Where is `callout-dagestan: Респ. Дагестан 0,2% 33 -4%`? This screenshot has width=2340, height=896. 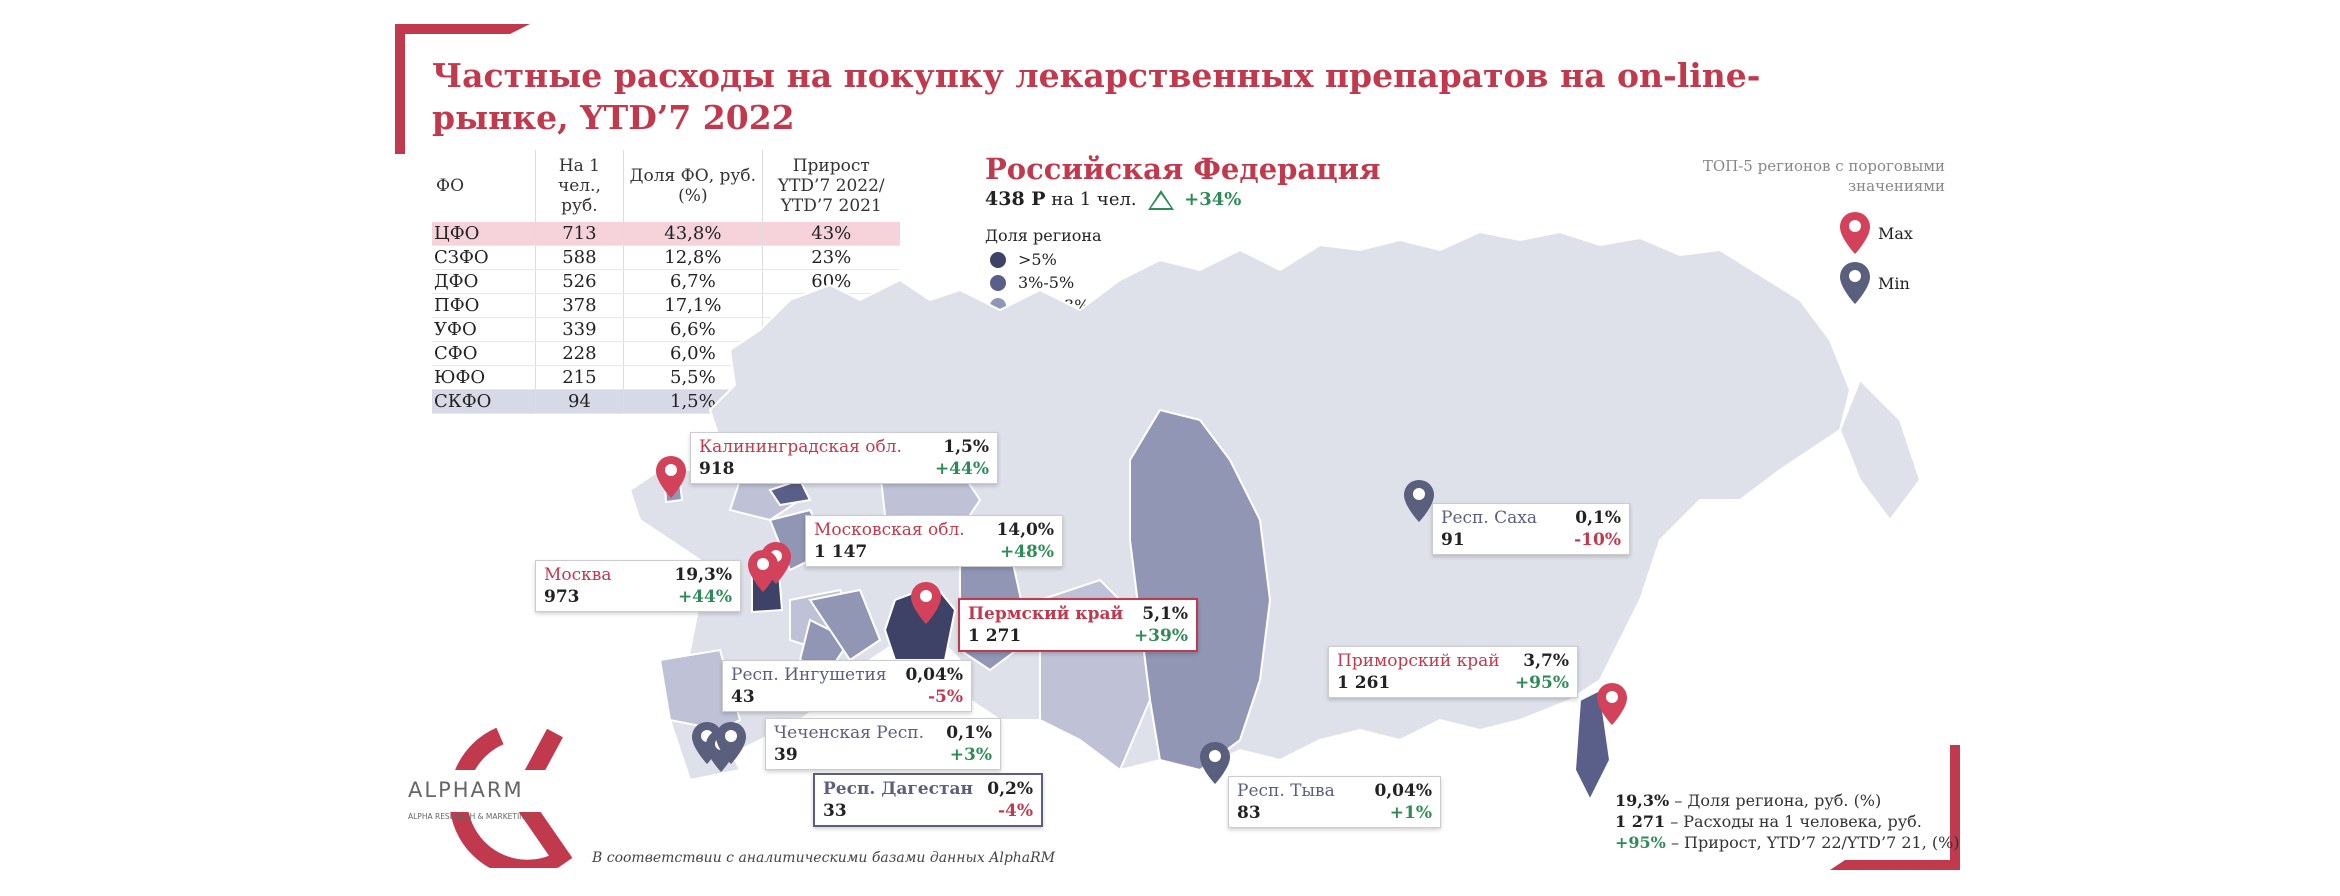 callout-dagestan: Респ. Дагестан 0,2% 33 -4% is located at coordinates (928, 800).